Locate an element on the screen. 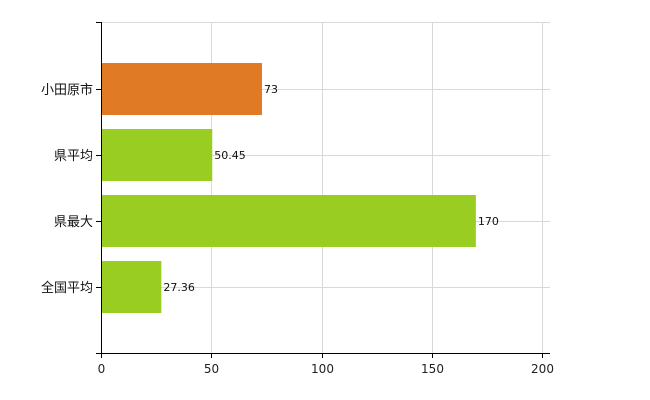 The width and height of the screenshot is (650, 400). category-label: 県平均 is located at coordinates (73, 156).